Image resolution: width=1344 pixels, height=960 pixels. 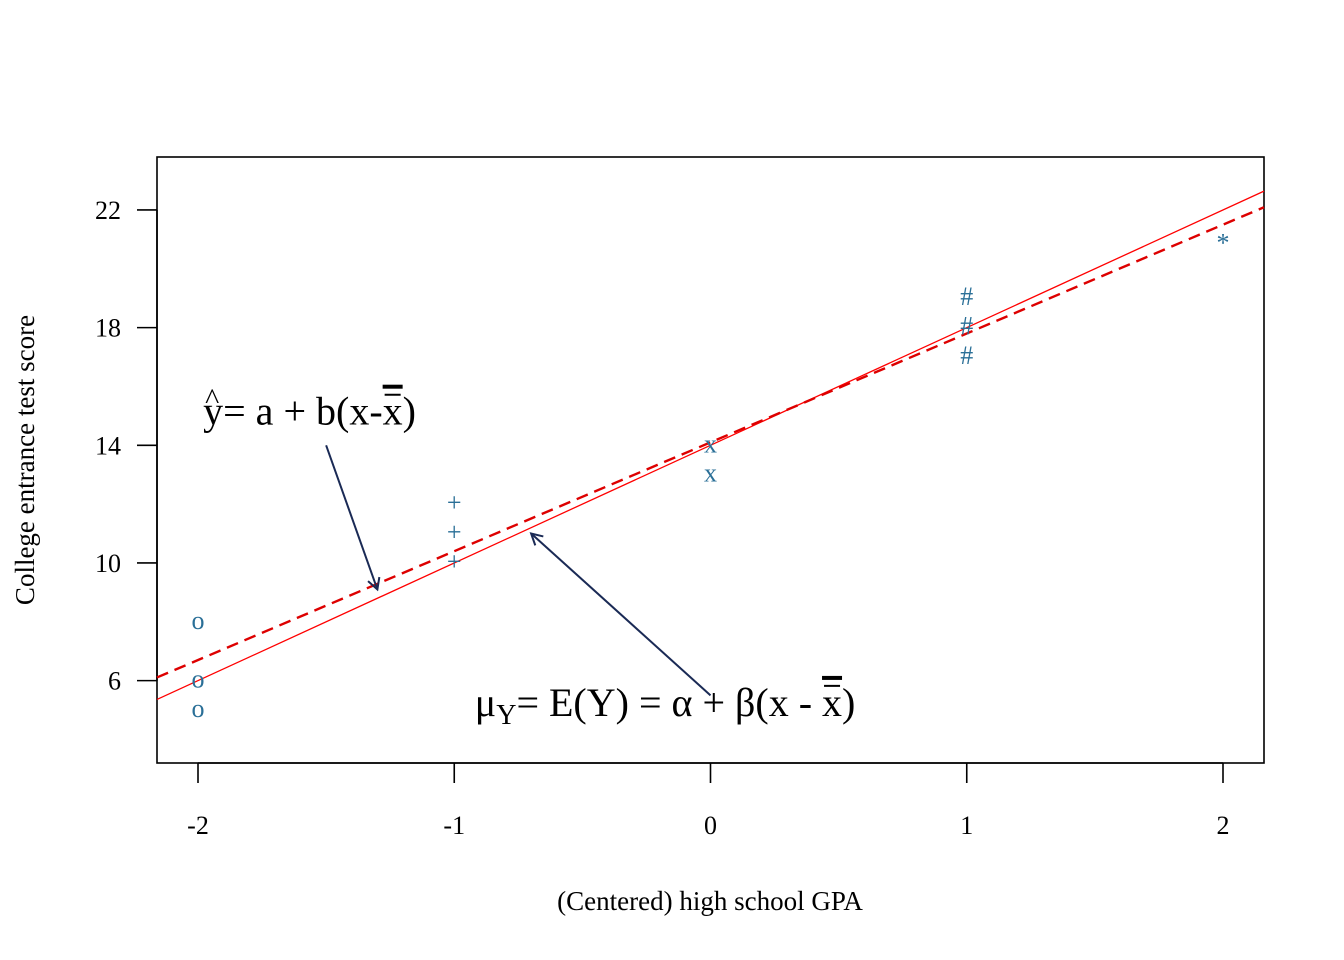 What do you see at coordinates (108, 563) in the screenshot?
I see `y-tick-label: 10` at bounding box center [108, 563].